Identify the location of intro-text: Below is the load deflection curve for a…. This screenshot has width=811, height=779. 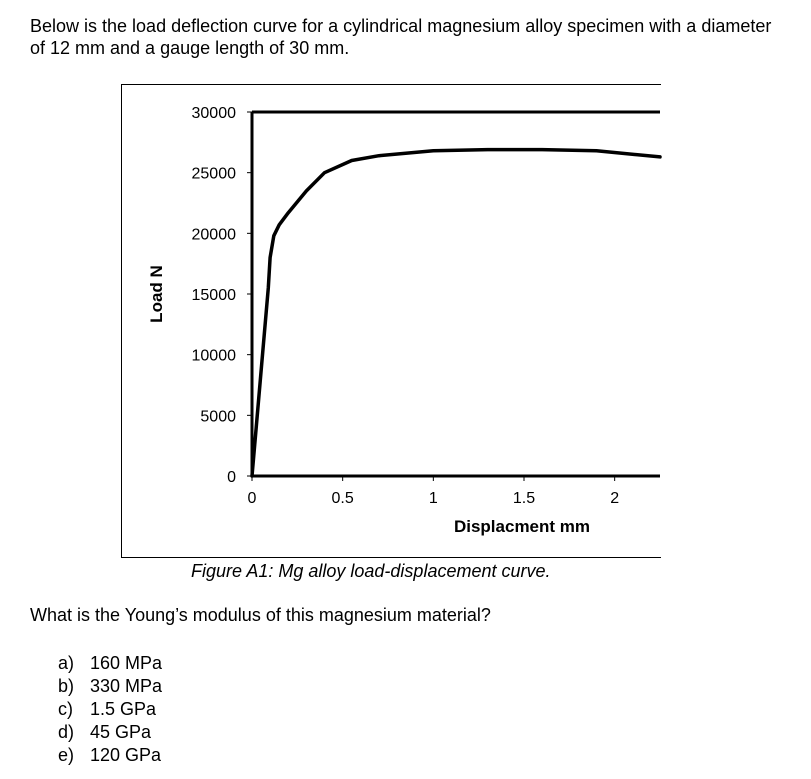
(401, 37).